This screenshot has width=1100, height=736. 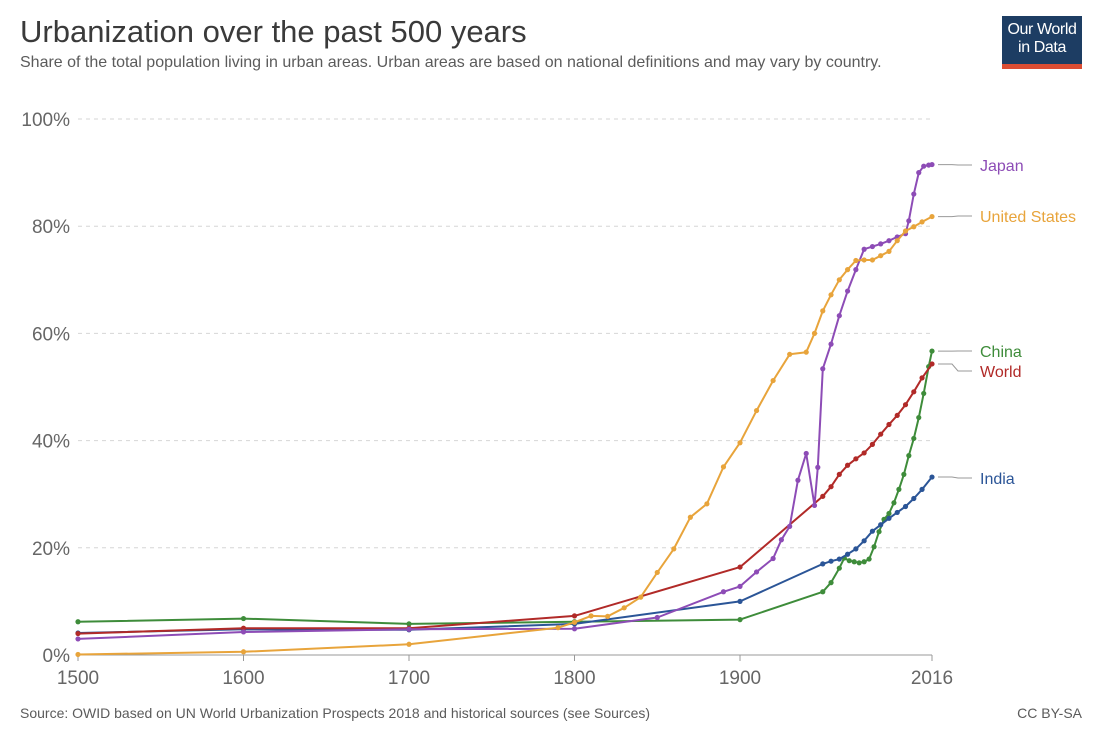 What do you see at coordinates (997, 479) in the screenshot?
I see `series-label-india: India` at bounding box center [997, 479].